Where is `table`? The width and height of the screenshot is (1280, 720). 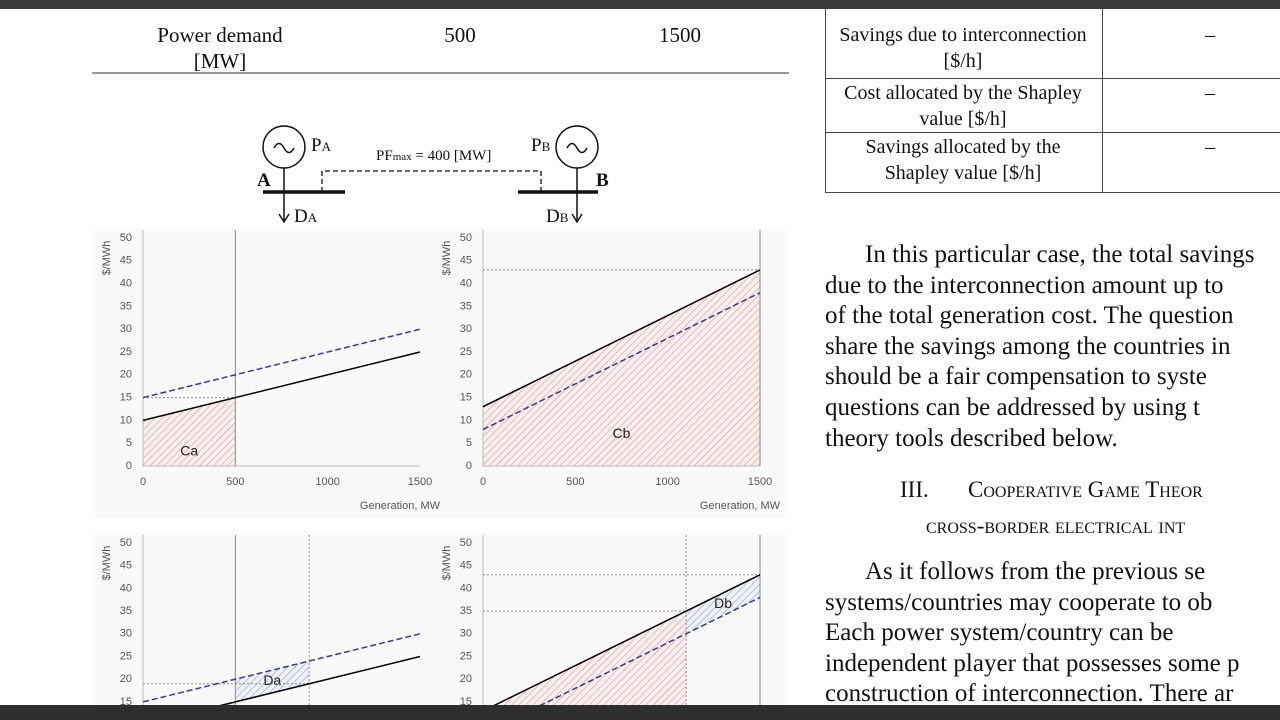 table is located at coordinates (1052, 101).